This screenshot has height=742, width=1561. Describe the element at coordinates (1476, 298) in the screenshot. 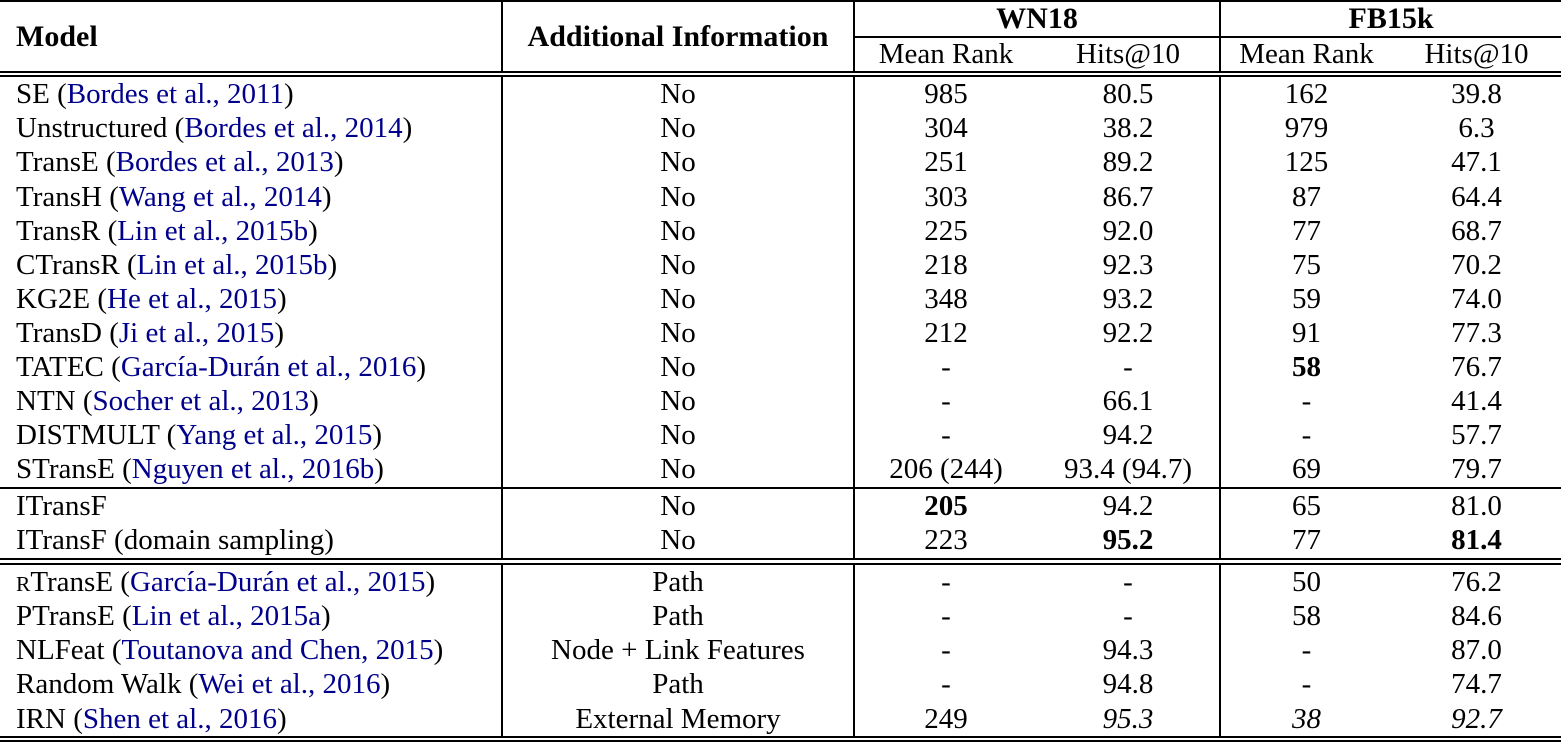

I see `fb15k-hits-at-10-cell: 74.0` at that location.